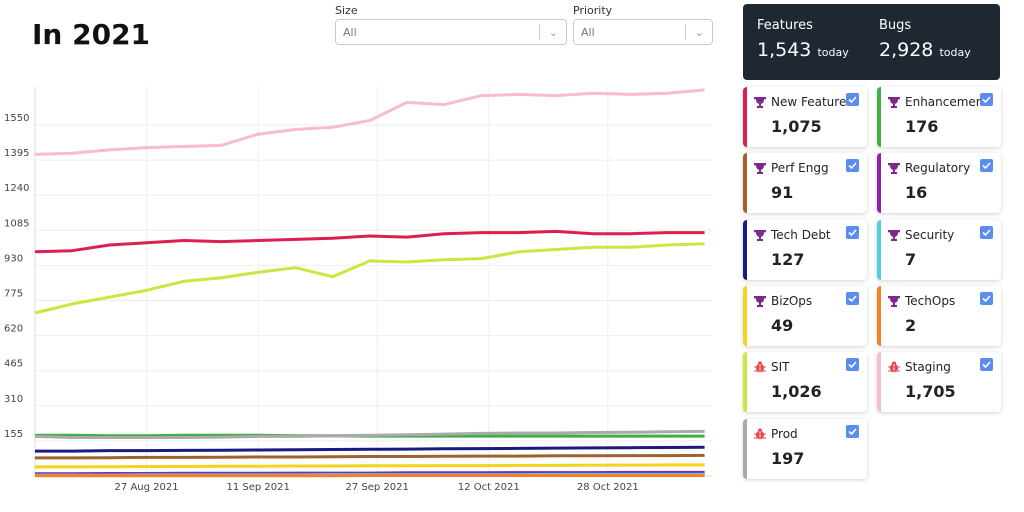 This screenshot has height=512, width=1024. Describe the element at coordinates (13, 293) in the screenshot. I see `y-tick-label: 775` at that location.